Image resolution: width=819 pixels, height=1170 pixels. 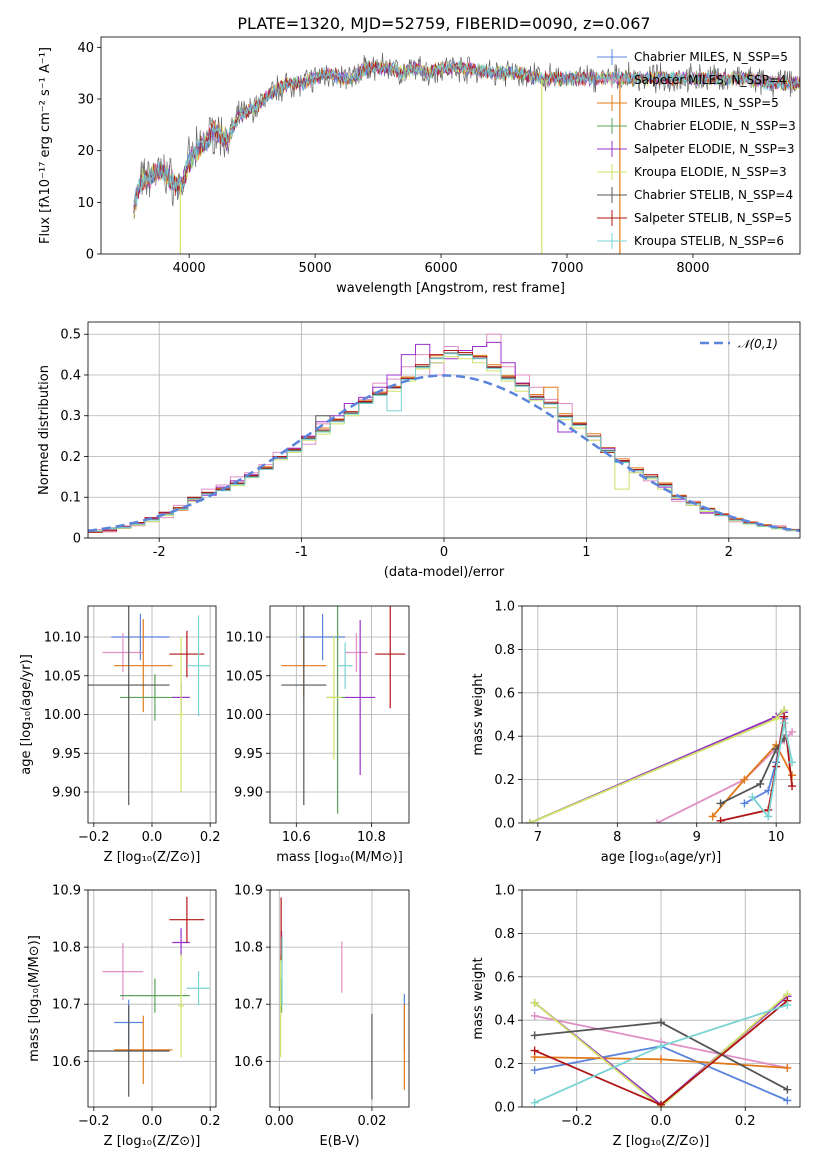 What do you see at coordinates (566, 268) in the screenshot?
I see `x-tick-label: 7000` at bounding box center [566, 268].